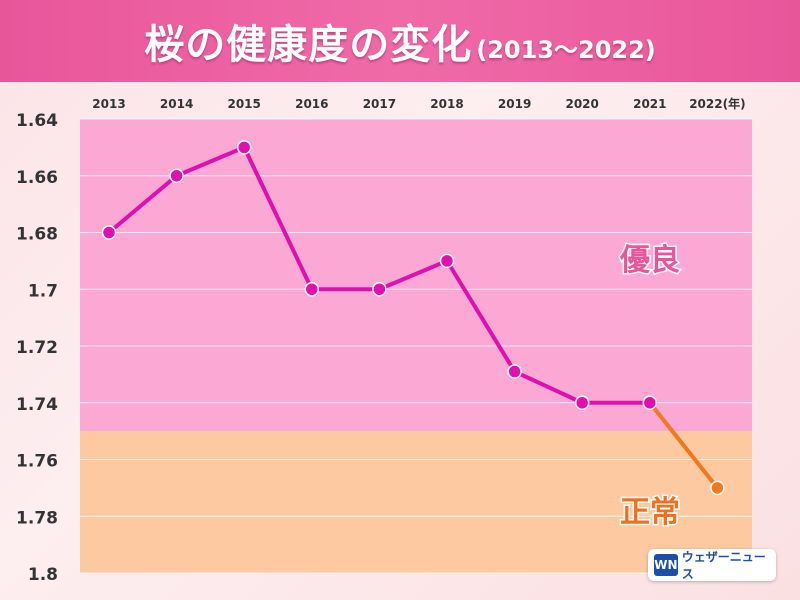 Image resolution: width=800 pixels, height=600 pixels. I want to click on data-point-2013, so click(109, 232).